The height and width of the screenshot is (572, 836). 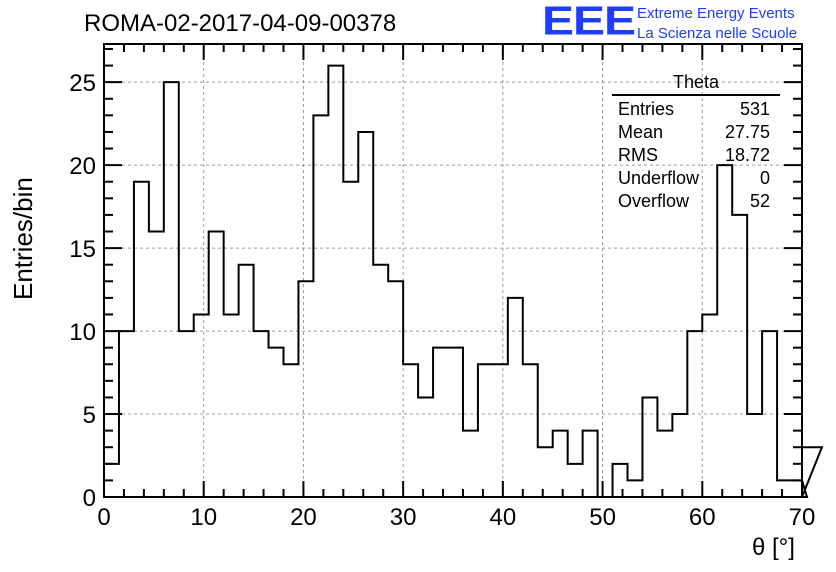 What do you see at coordinates (702, 517) in the screenshot?
I see `x-tick-label: 60` at bounding box center [702, 517].